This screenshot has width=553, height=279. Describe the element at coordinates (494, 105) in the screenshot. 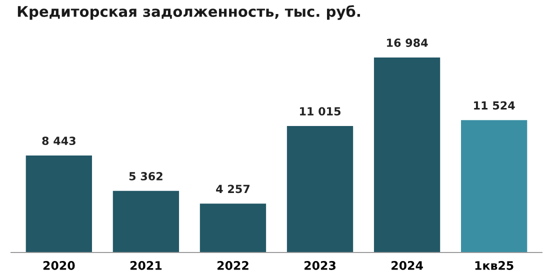

I see `data-label: 11 524` at that location.